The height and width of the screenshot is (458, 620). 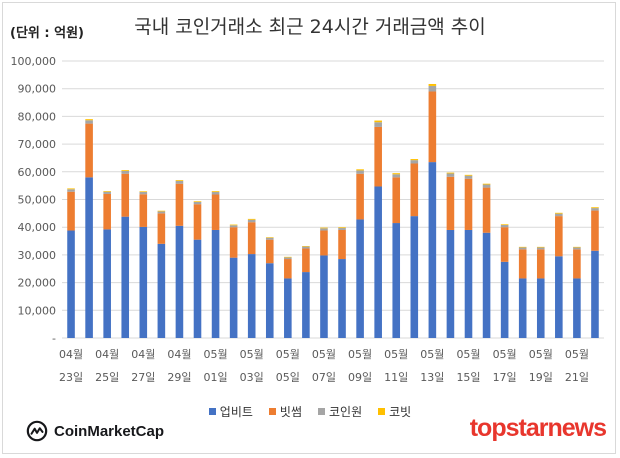 What do you see at coordinates (538, 428) in the screenshot?
I see `topstarnews-logo: topstarnews` at bounding box center [538, 428].